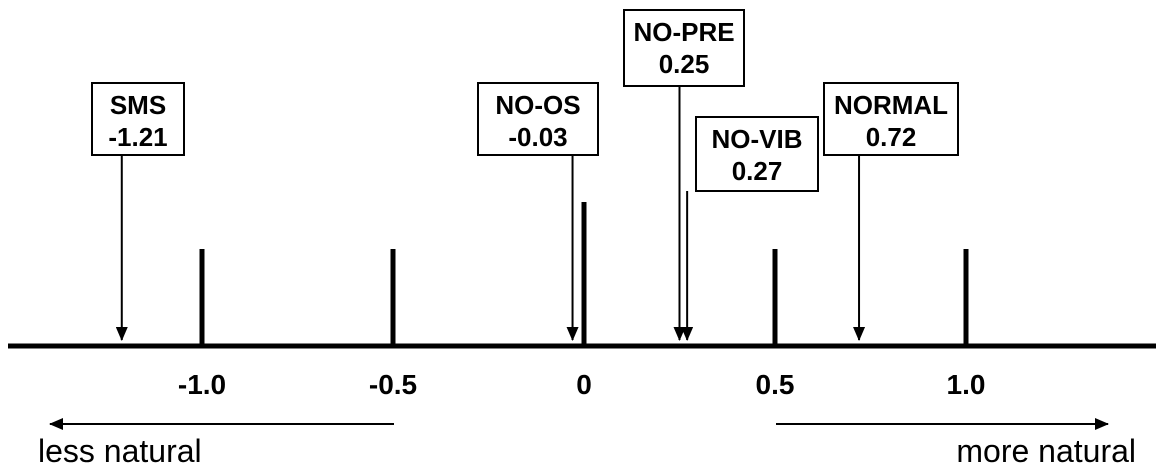  What do you see at coordinates (393, 384) in the screenshot?
I see `tick-label: -0.5` at bounding box center [393, 384].